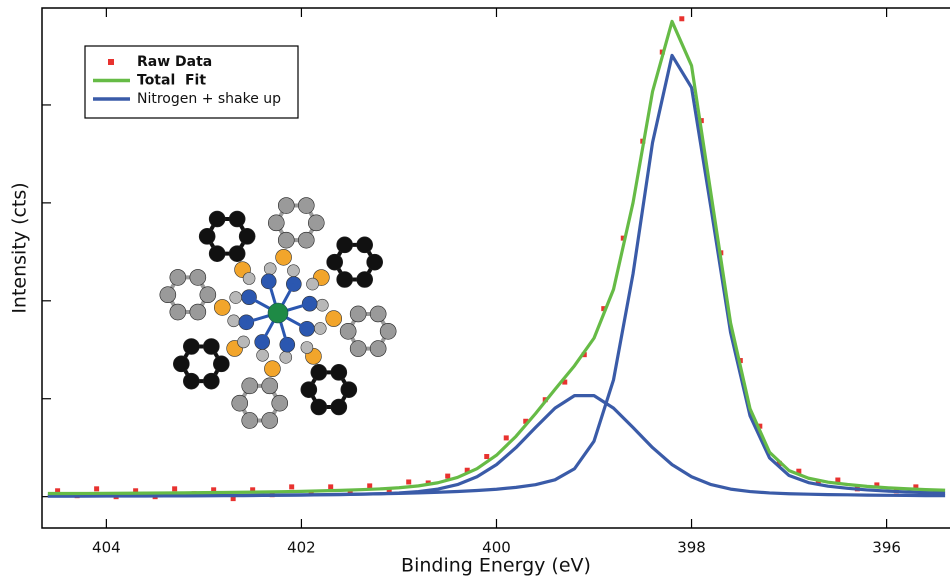 The width and height of the screenshot is (950, 578). Describe the element at coordinates (496, 566) in the screenshot. I see `x-axis-title: Binding Energy (eV)` at that location.